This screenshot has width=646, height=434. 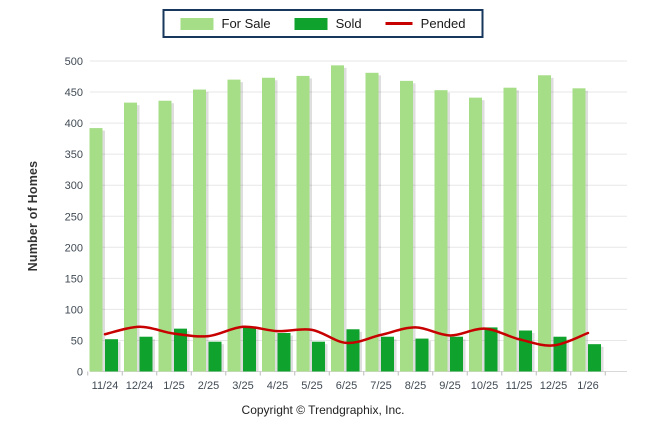 What do you see at coordinates (380, 386) in the screenshot?
I see `x-tick-label: 7/25` at bounding box center [380, 386].